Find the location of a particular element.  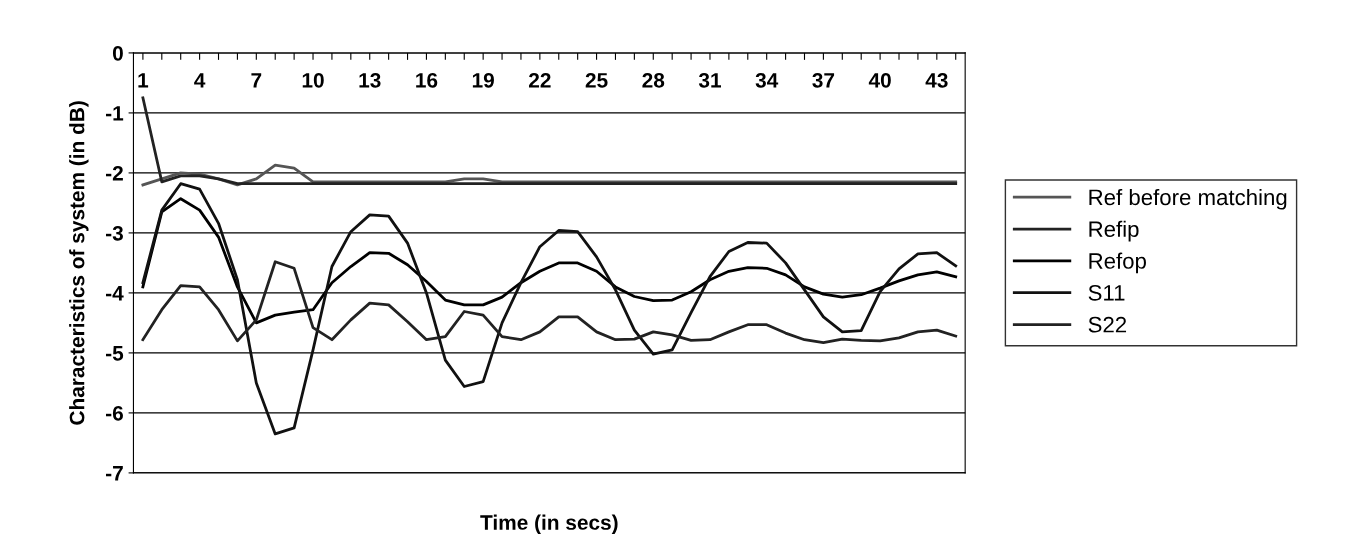

x-tick-label: 34 is located at coordinates (767, 80).